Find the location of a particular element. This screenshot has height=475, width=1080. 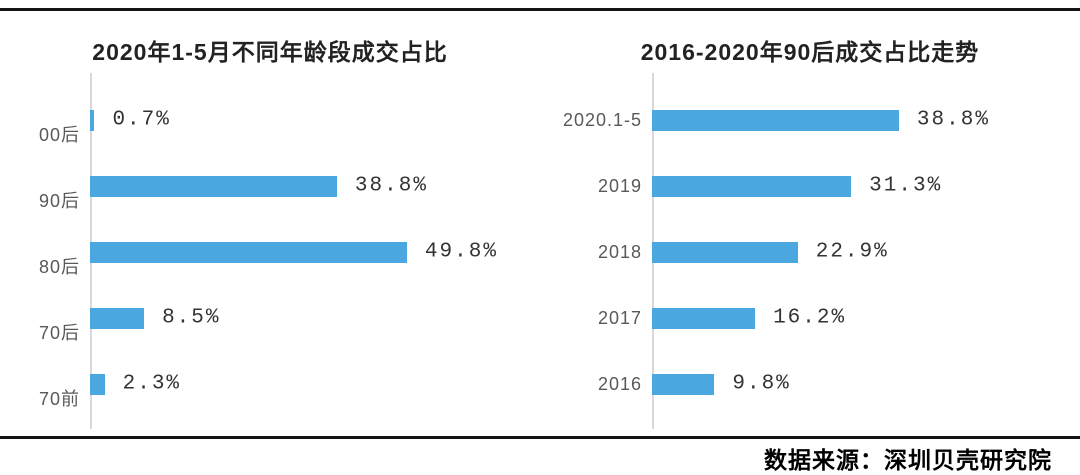

value-label: 49.8% is located at coordinates (461, 252).